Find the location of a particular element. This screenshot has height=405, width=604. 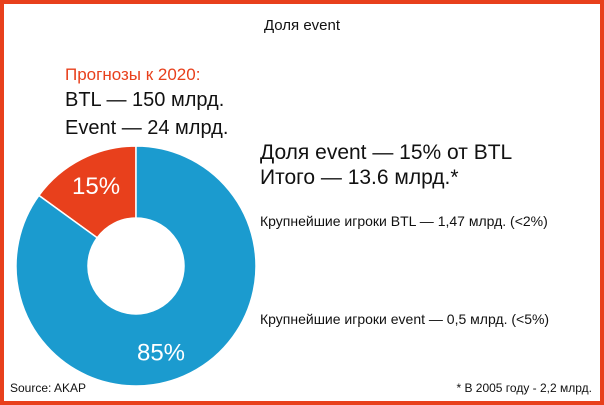

forecast-event-line: Event — 24 млрд. is located at coordinates (147, 128).